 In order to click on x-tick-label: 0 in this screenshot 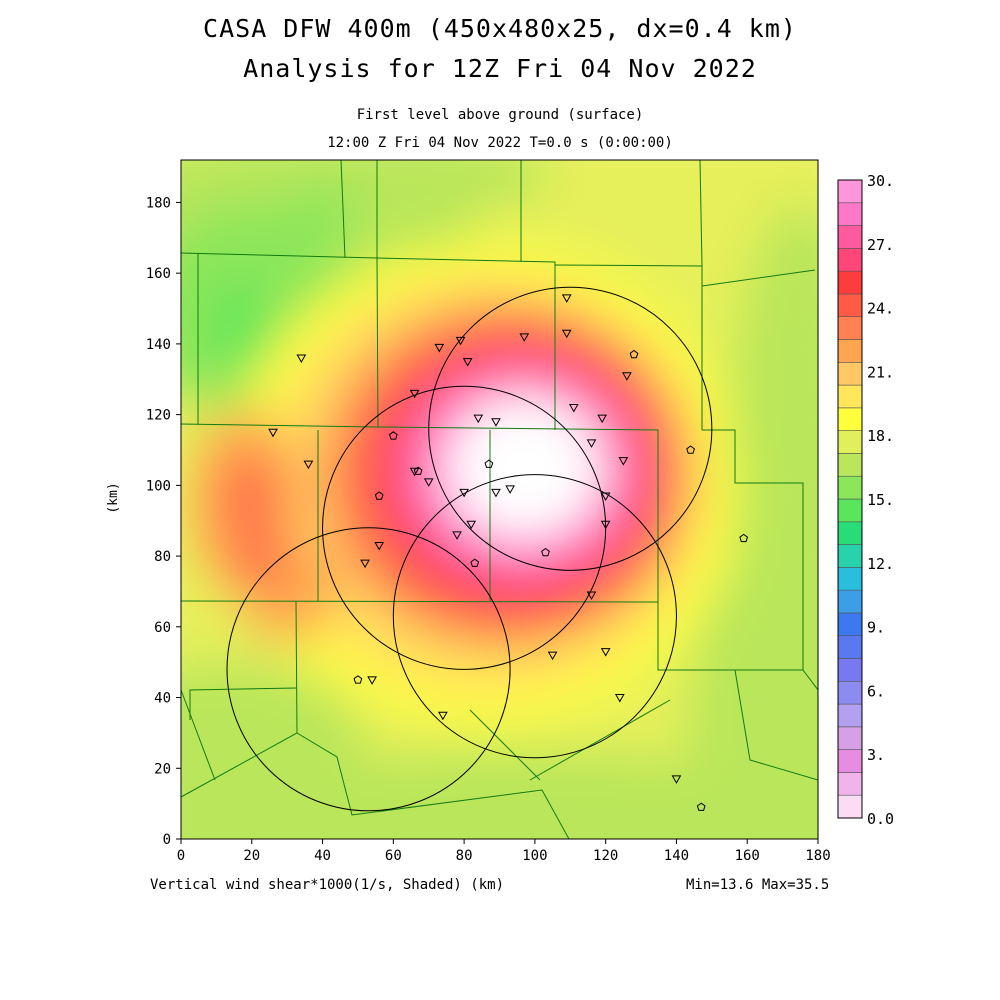, I will do `click(181, 856)`.